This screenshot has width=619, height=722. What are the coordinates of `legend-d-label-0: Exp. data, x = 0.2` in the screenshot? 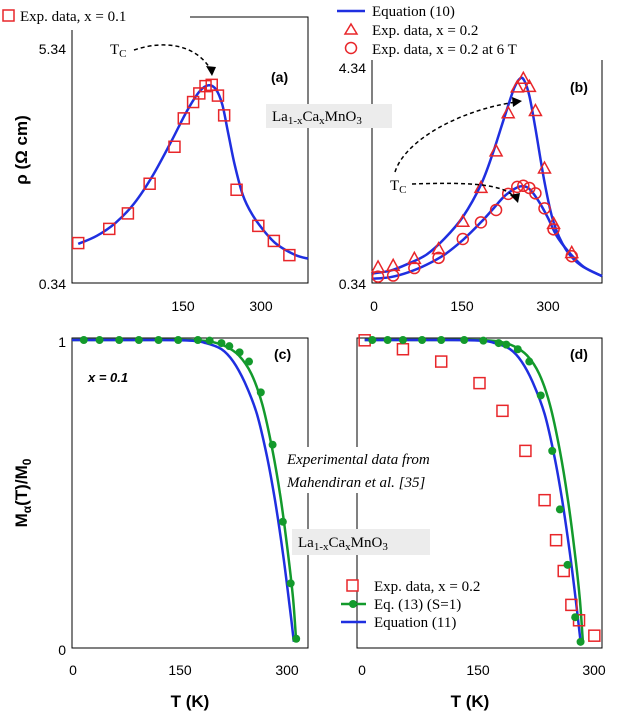 It's located at (427, 587).